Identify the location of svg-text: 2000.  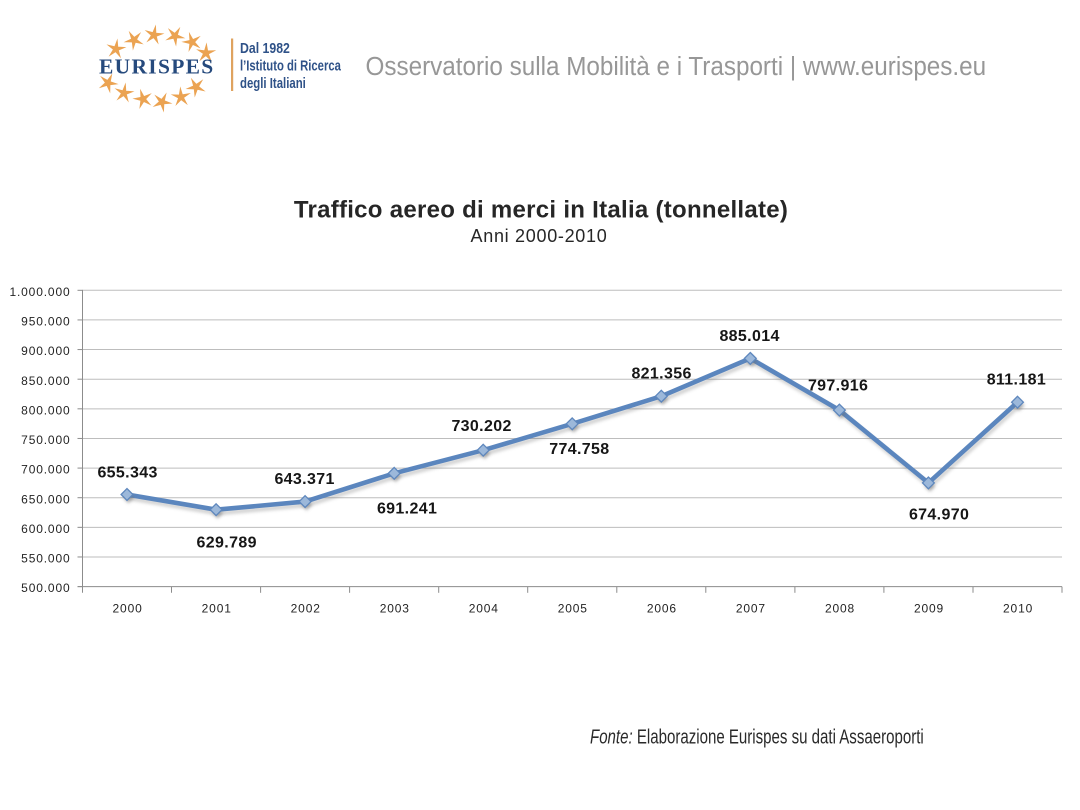
(128, 608).